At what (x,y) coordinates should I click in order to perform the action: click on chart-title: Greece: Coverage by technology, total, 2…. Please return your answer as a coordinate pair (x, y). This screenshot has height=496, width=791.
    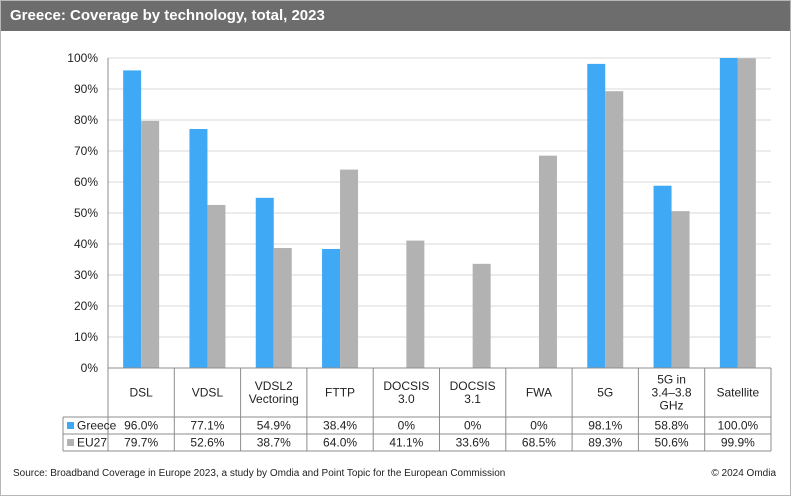
    Looking at the image, I should click on (167, 15).